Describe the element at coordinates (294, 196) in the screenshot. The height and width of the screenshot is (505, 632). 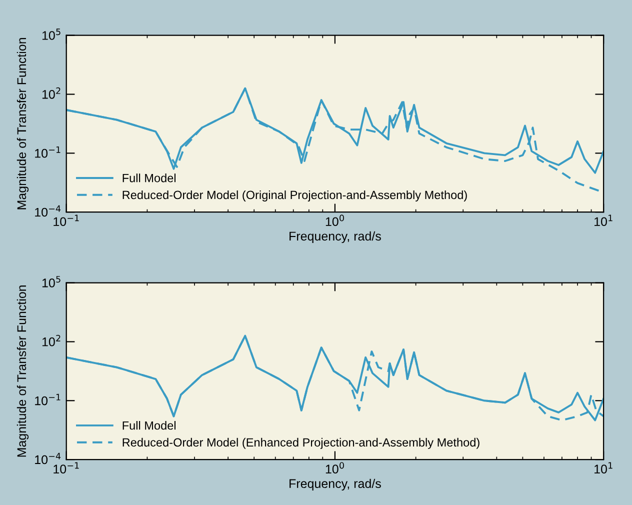
I see `legend-label: Reduced-Order Model (Original Projection-and-Assembly Method)` at that location.